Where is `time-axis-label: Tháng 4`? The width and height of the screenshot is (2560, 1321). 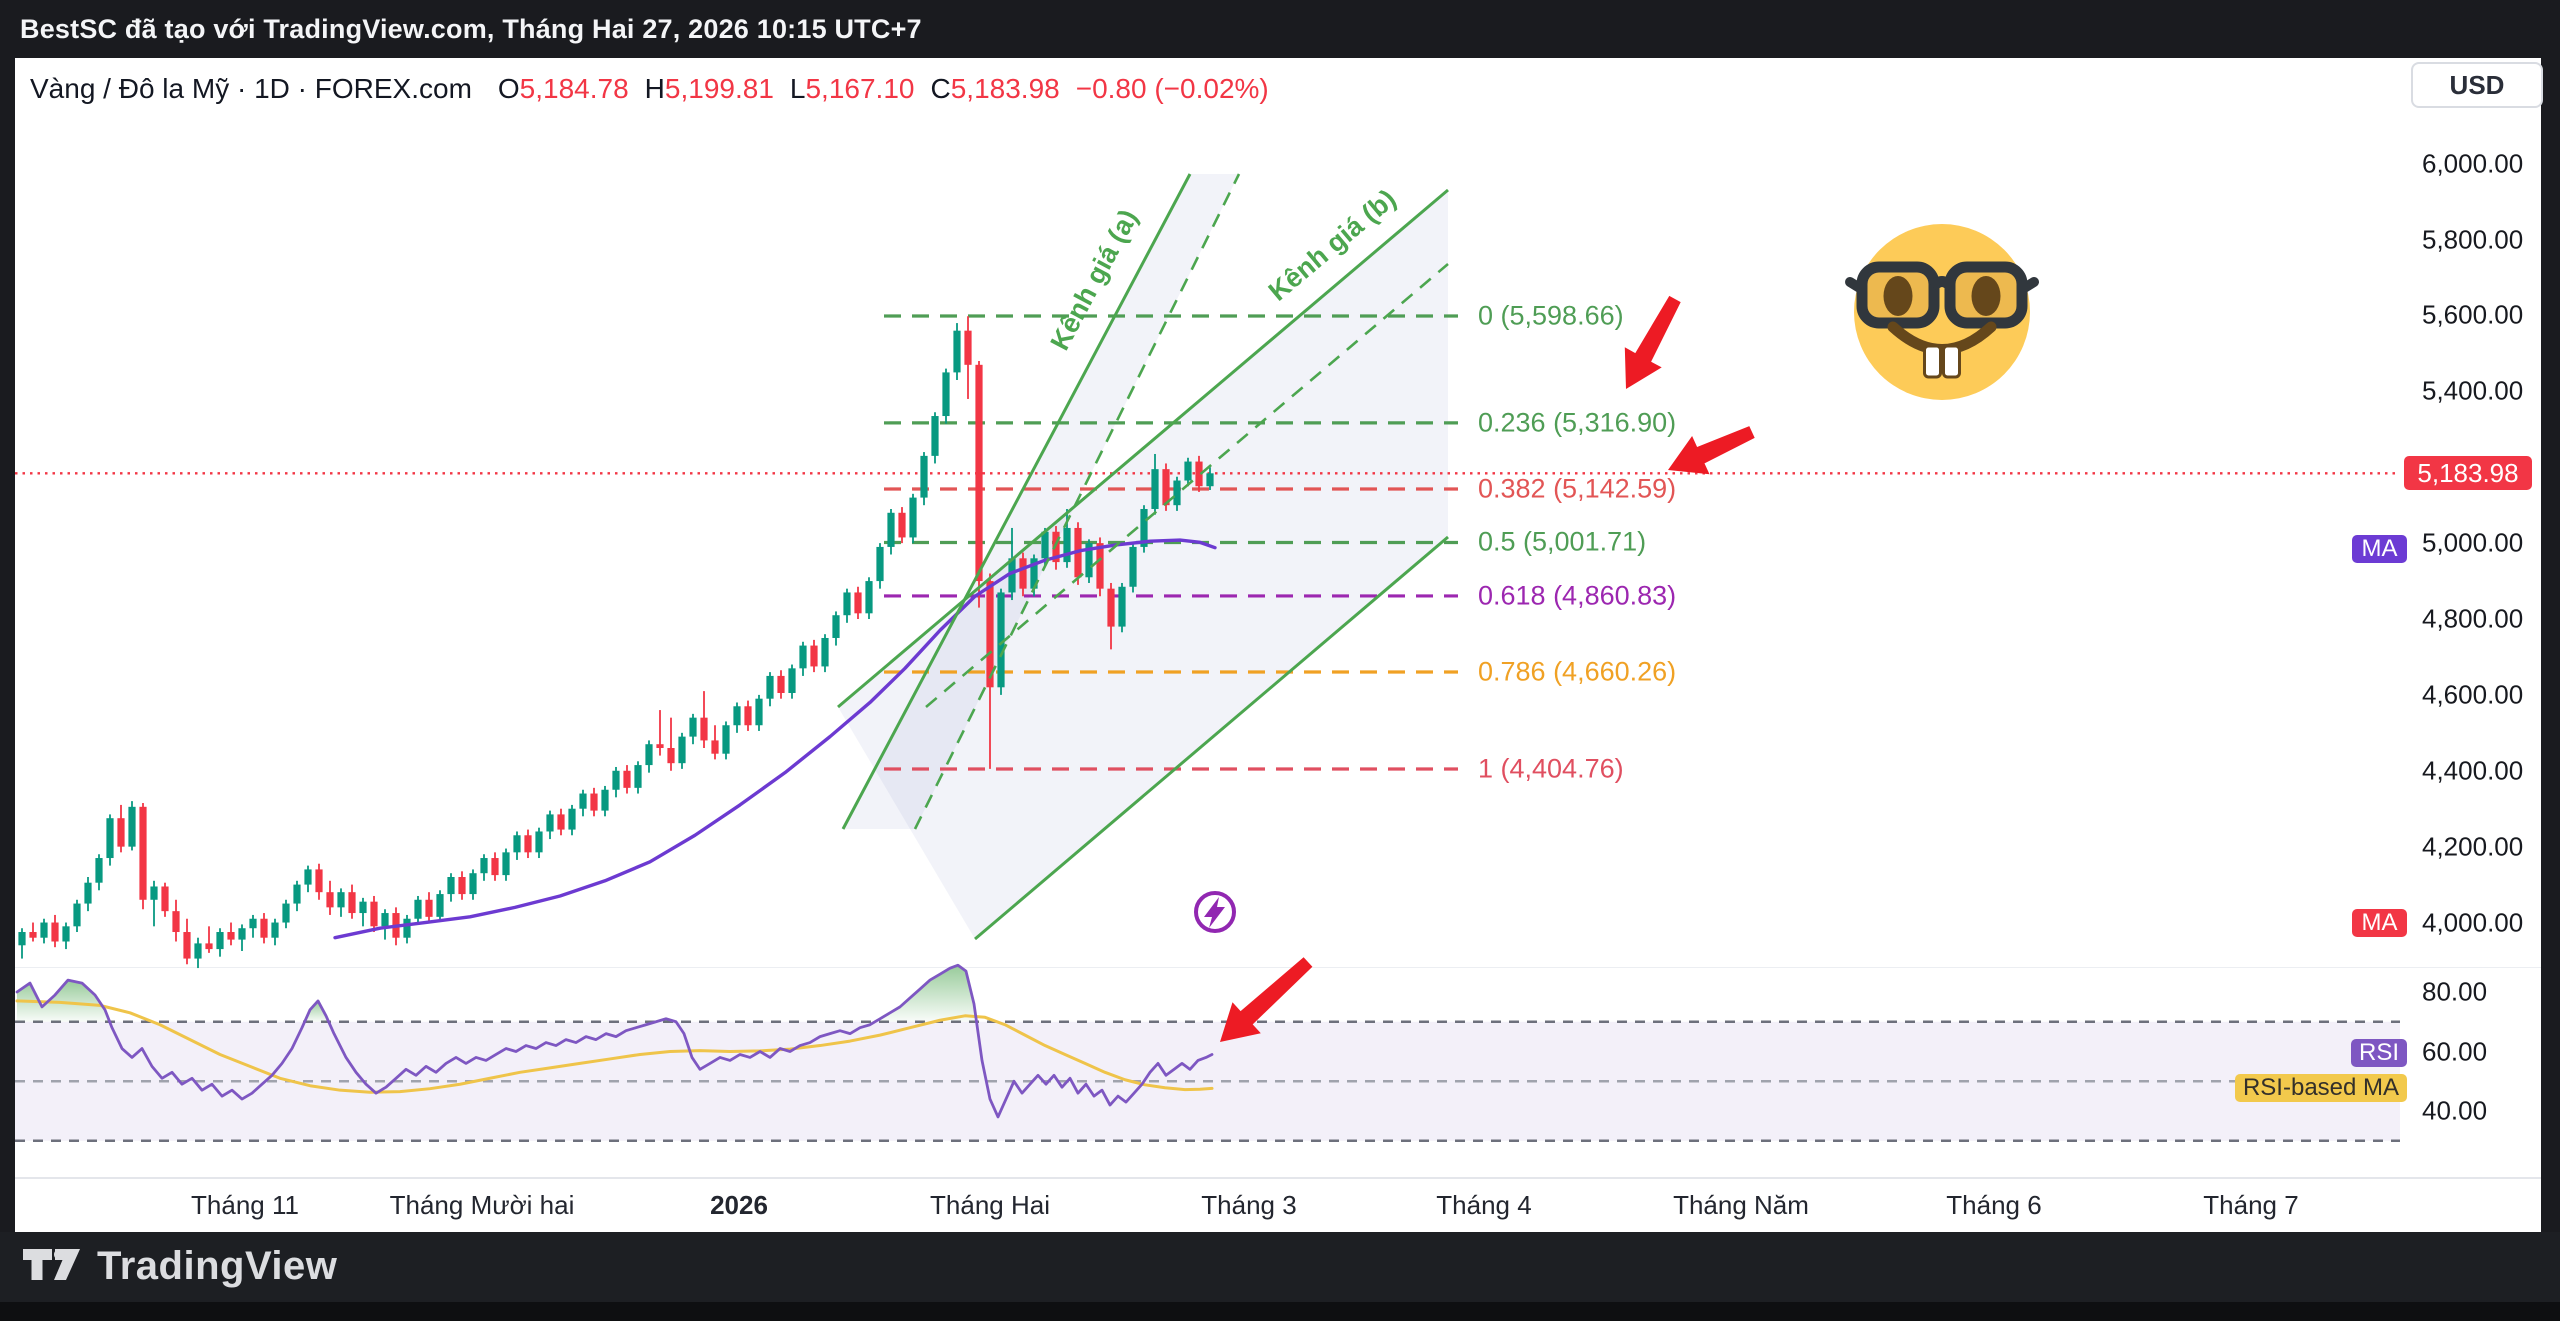
time-axis-label: Tháng 4 is located at coordinates (1484, 1205).